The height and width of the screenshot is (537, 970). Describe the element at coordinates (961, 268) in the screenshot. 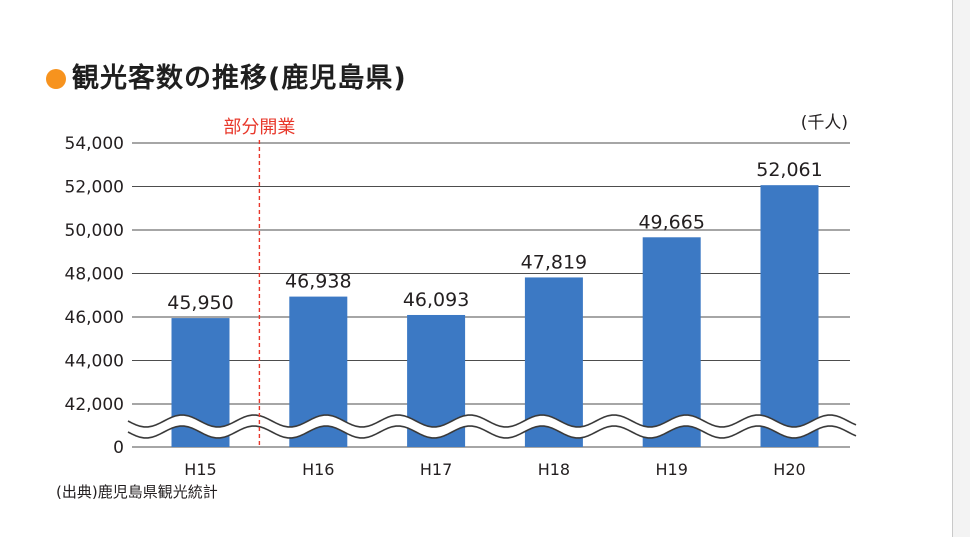

I see `page-edge` at that location.